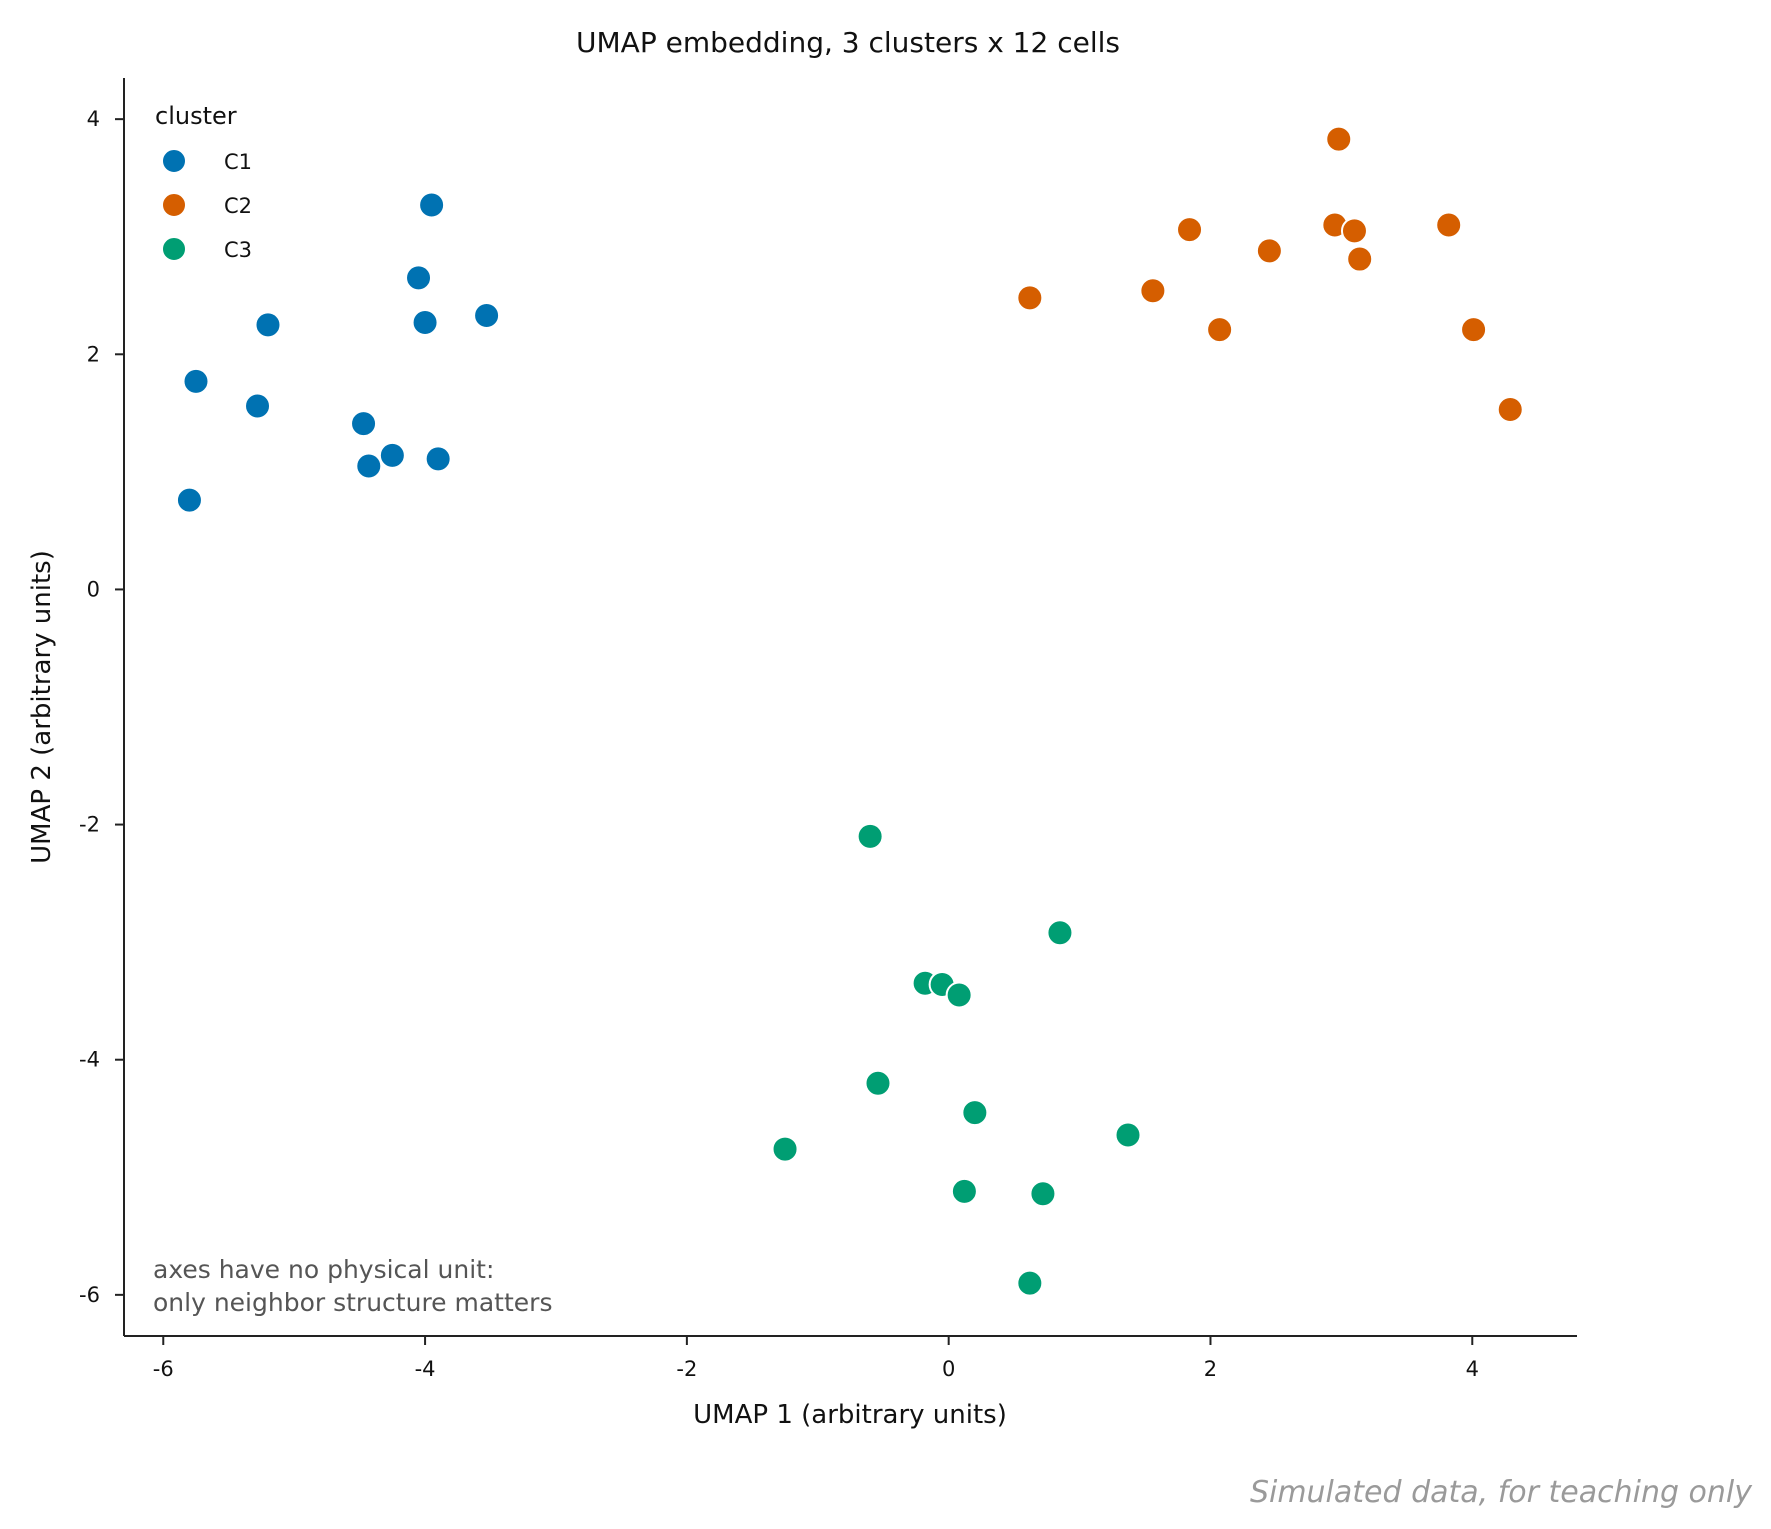 This screenshot has height=1529, width=1771. I want to click on legend: cluster C1 C2 C3, so click(203, 182).